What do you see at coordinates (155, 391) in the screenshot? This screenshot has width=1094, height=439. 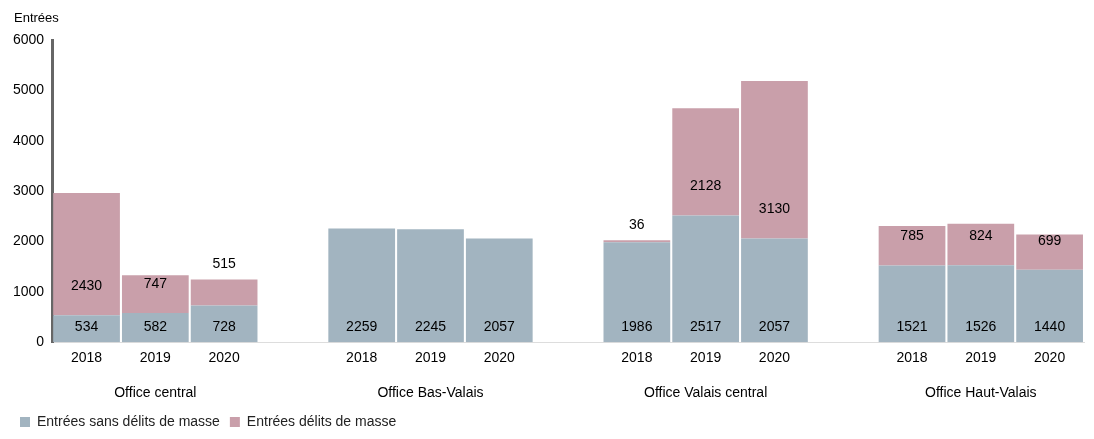 I see `text: Office central` at bounding box center [155, 391].